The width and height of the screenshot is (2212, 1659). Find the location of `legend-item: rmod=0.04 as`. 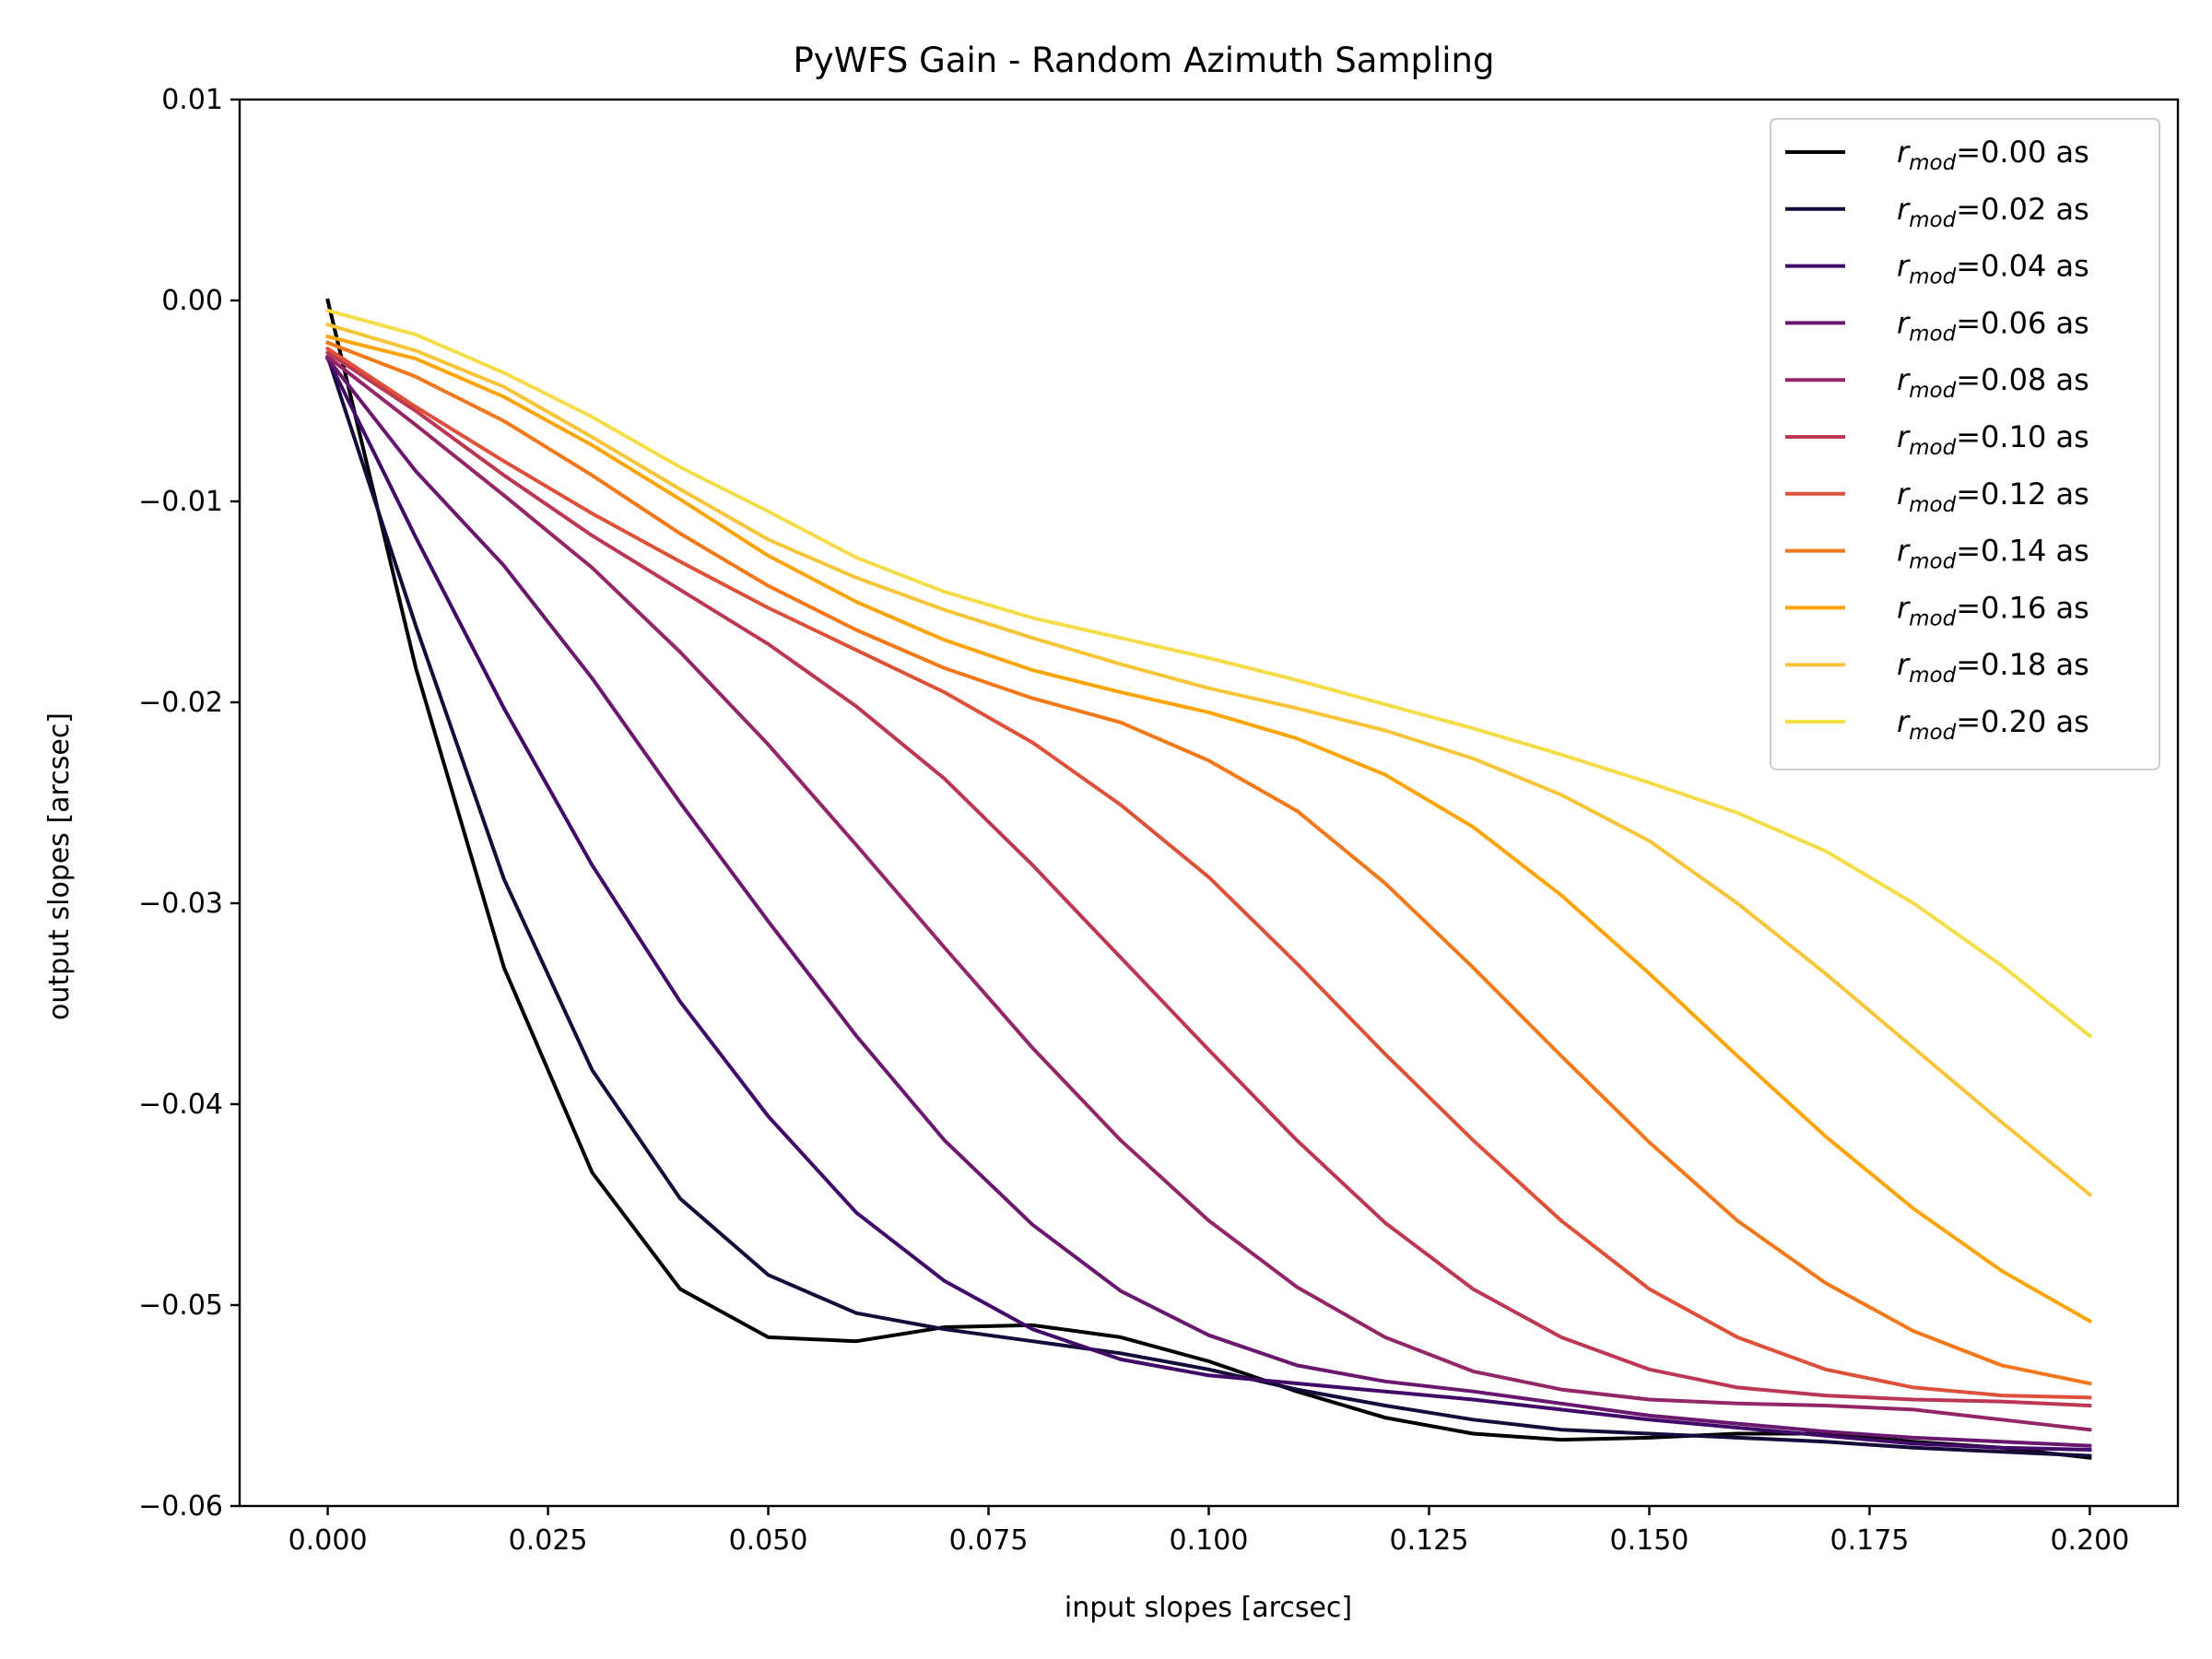

legend-item: rmod=0.04 as is located at coordinates (1937, 269).